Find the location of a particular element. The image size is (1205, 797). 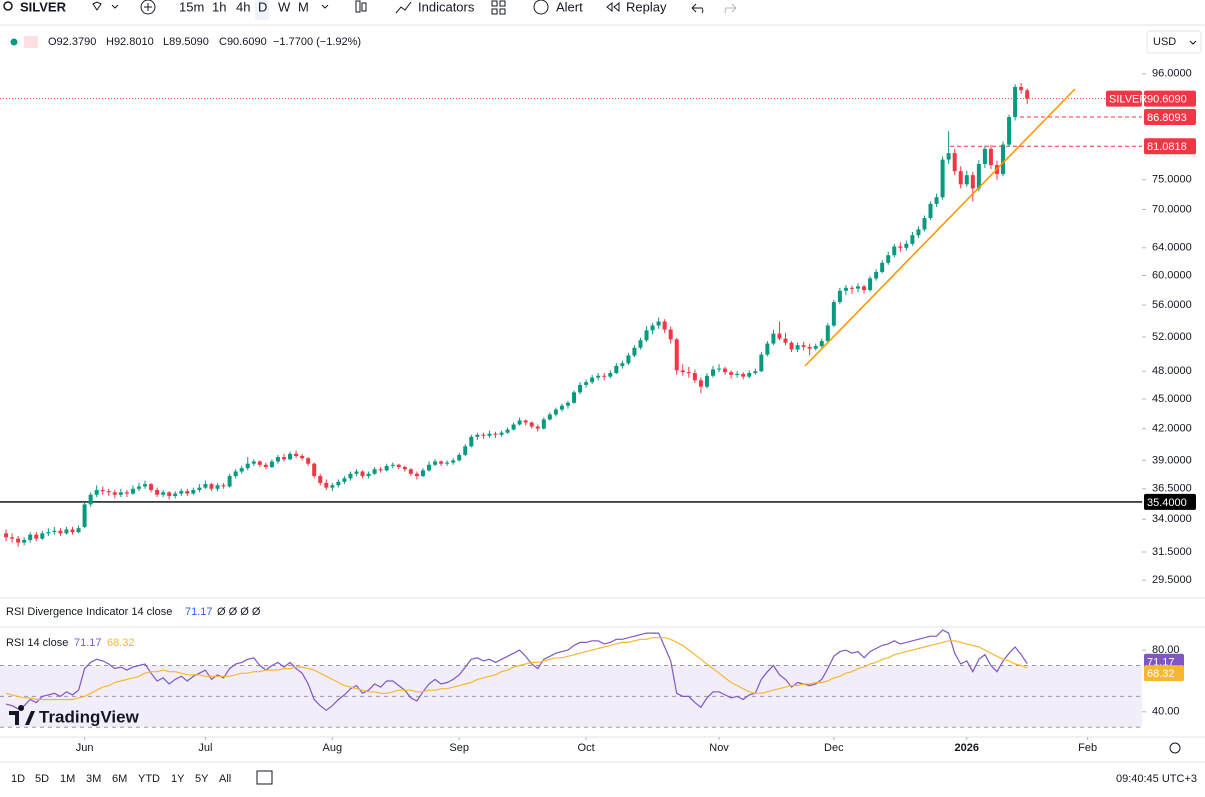

currency: USD is located at coordinates (1164, 42).